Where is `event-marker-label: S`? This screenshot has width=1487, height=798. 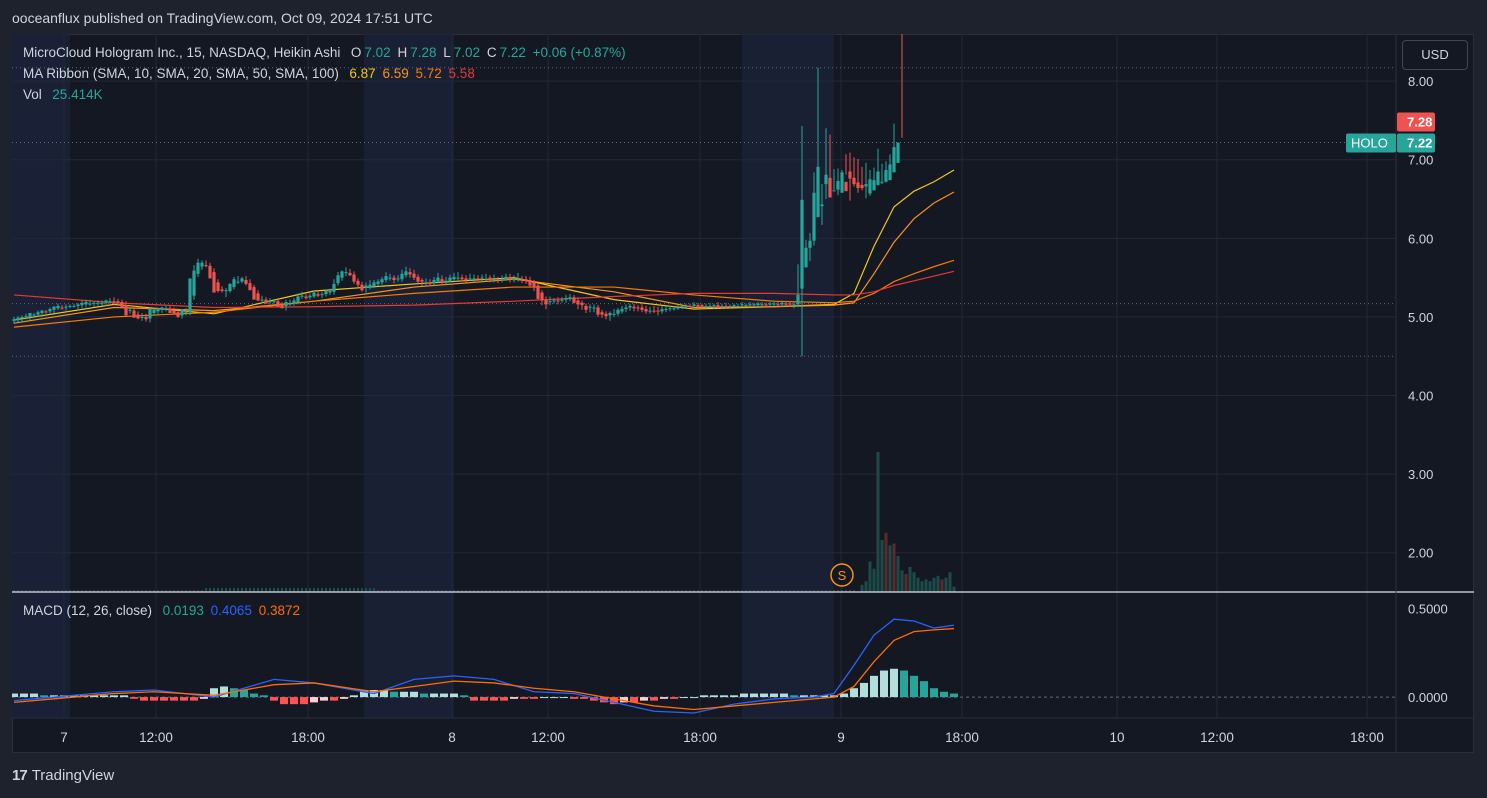 event-marker-label: S is located at coordinates (842, 575).